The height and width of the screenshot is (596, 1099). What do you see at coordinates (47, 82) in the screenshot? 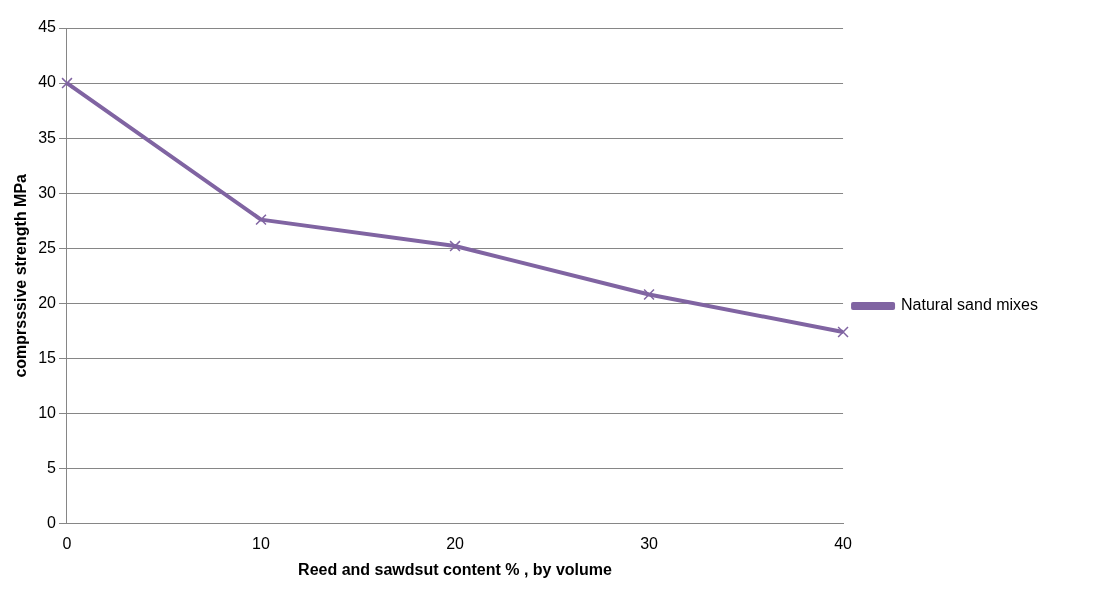
I see `y-tick-label: 40` at bounding box center [47, 82].